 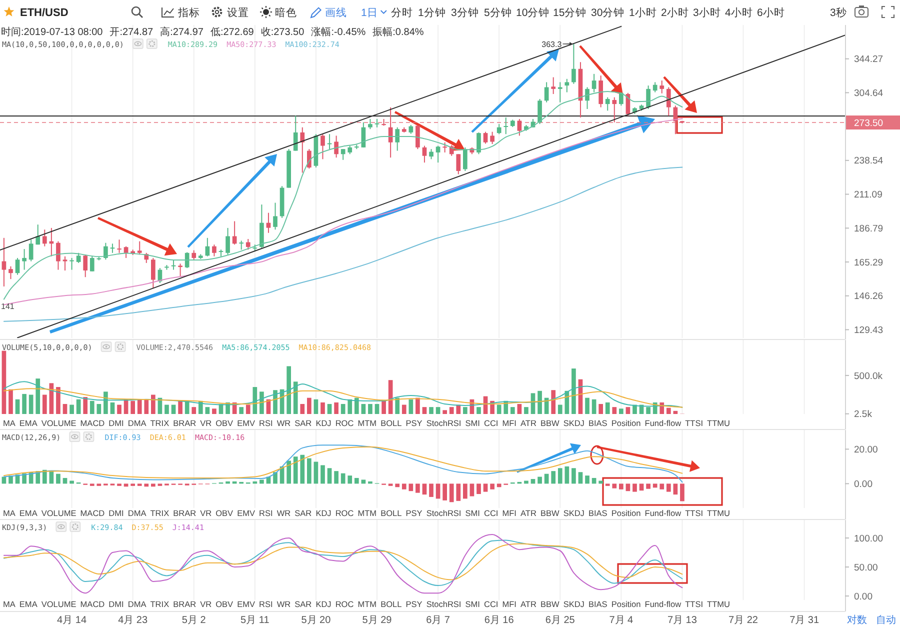 I want to click on text: BBW, so click(x=550, y=513).